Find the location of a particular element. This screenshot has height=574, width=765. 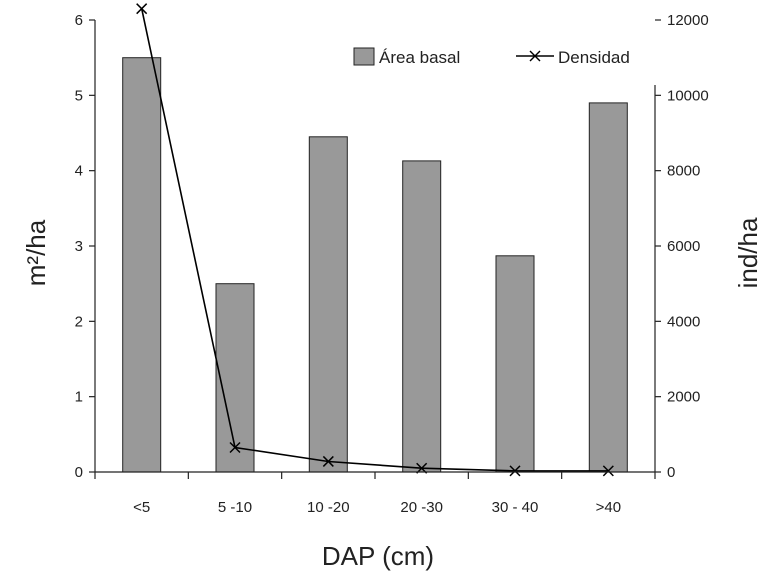

y-tick-label-right: 8000 is located at coordinates (683, 171).